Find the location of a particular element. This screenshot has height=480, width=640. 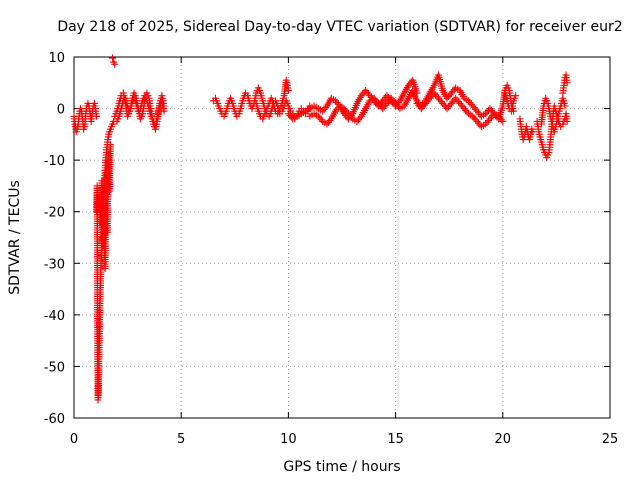

x-tick-label: 0 is located at coordinates (74, 439).